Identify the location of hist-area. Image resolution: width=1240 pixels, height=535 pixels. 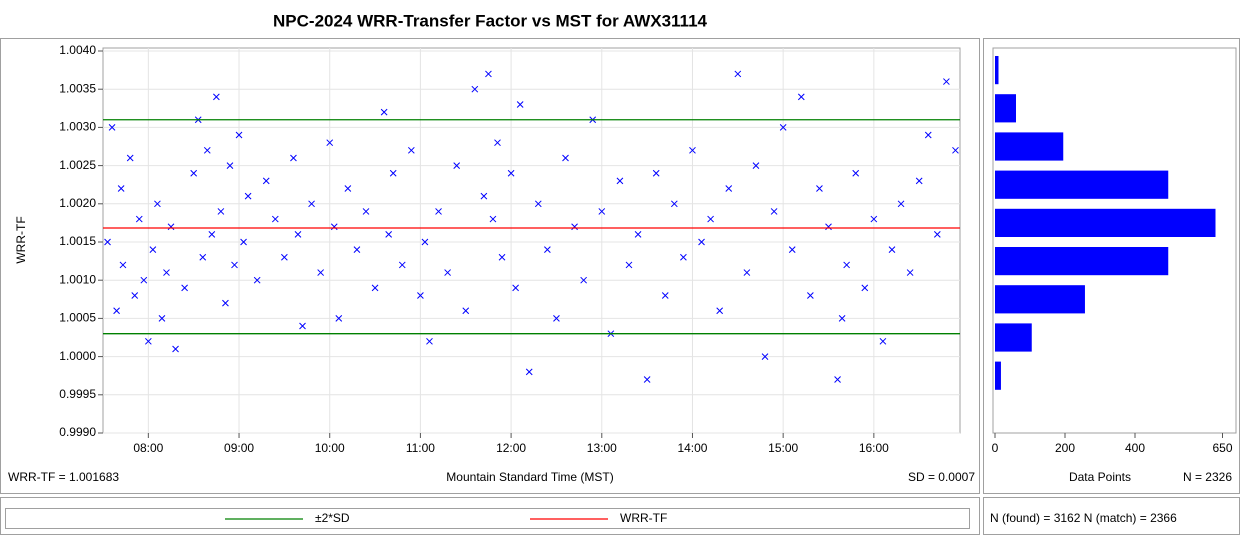
(1114, 240).